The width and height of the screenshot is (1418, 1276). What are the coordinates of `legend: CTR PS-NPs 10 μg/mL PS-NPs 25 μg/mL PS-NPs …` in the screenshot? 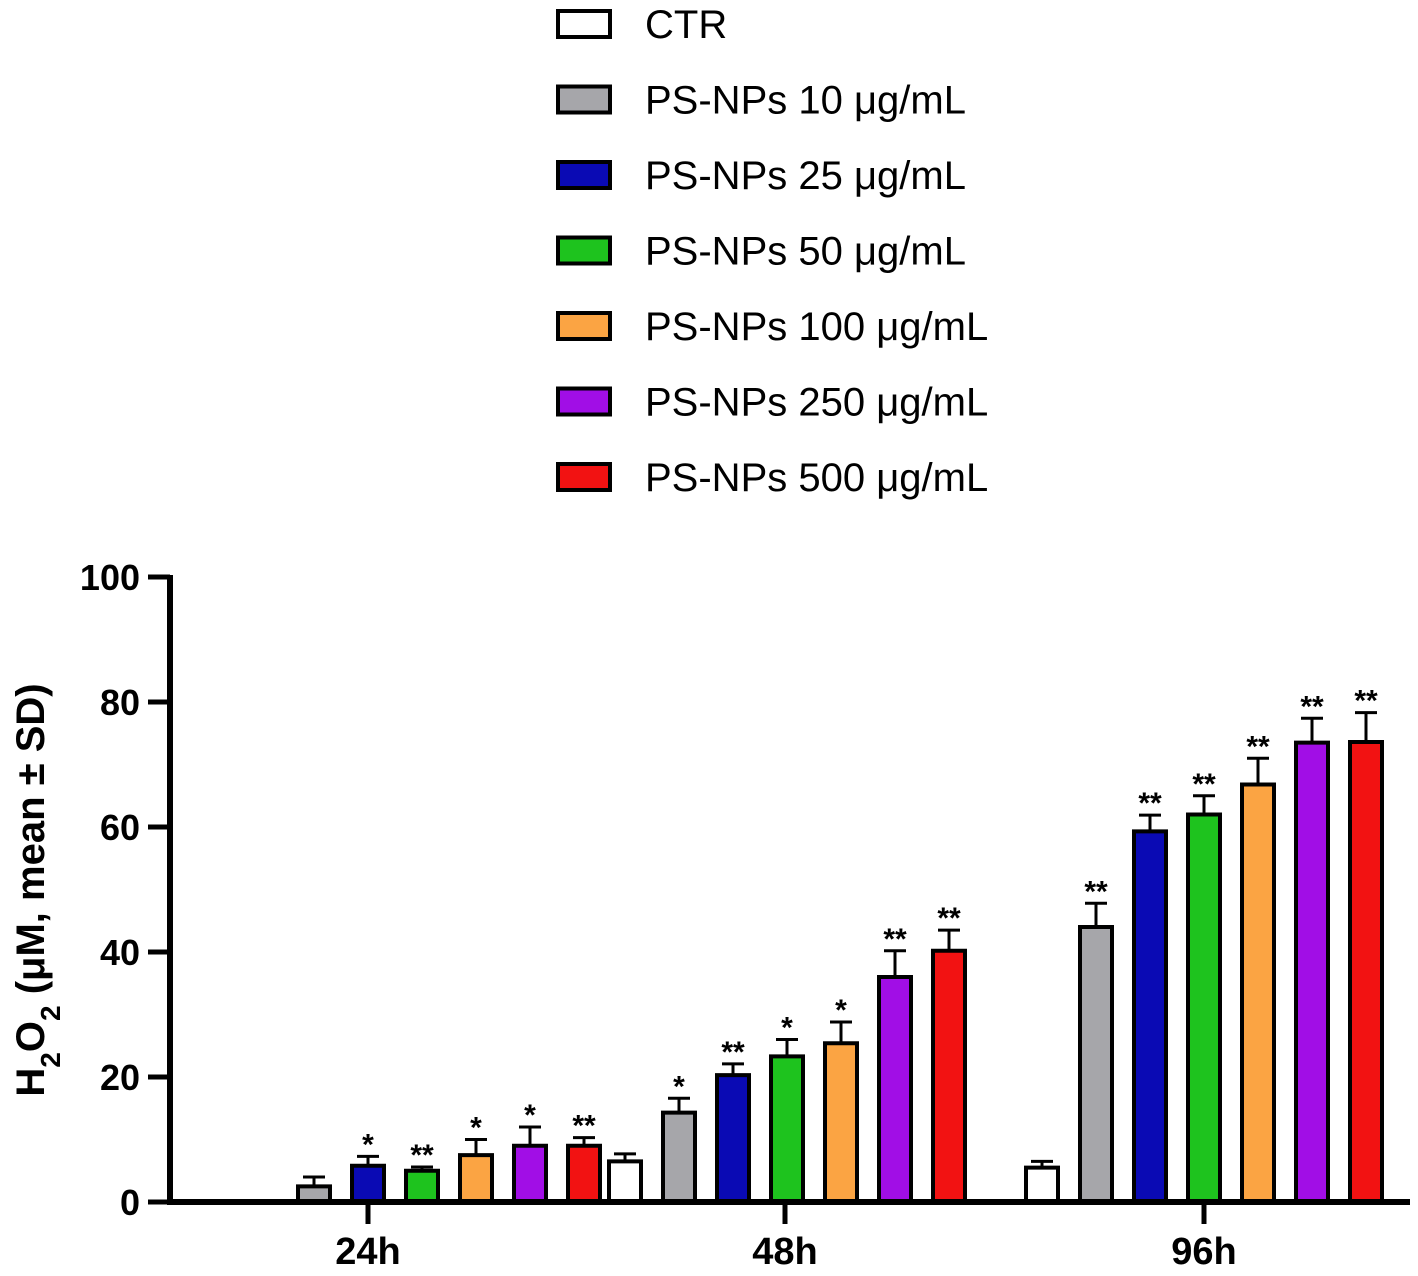 It's located at (772, 251).